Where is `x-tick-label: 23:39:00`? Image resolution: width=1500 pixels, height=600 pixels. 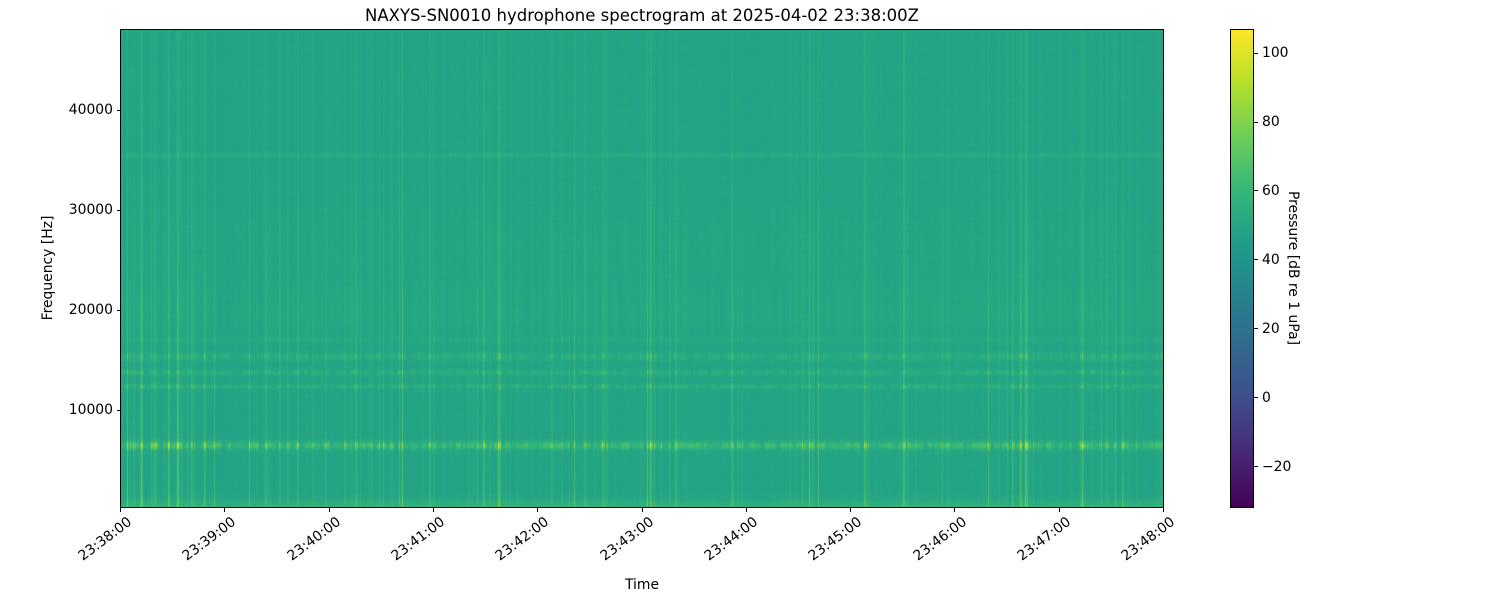 x-tick-label: 23:39:00 is located at coordinates (209, 539).